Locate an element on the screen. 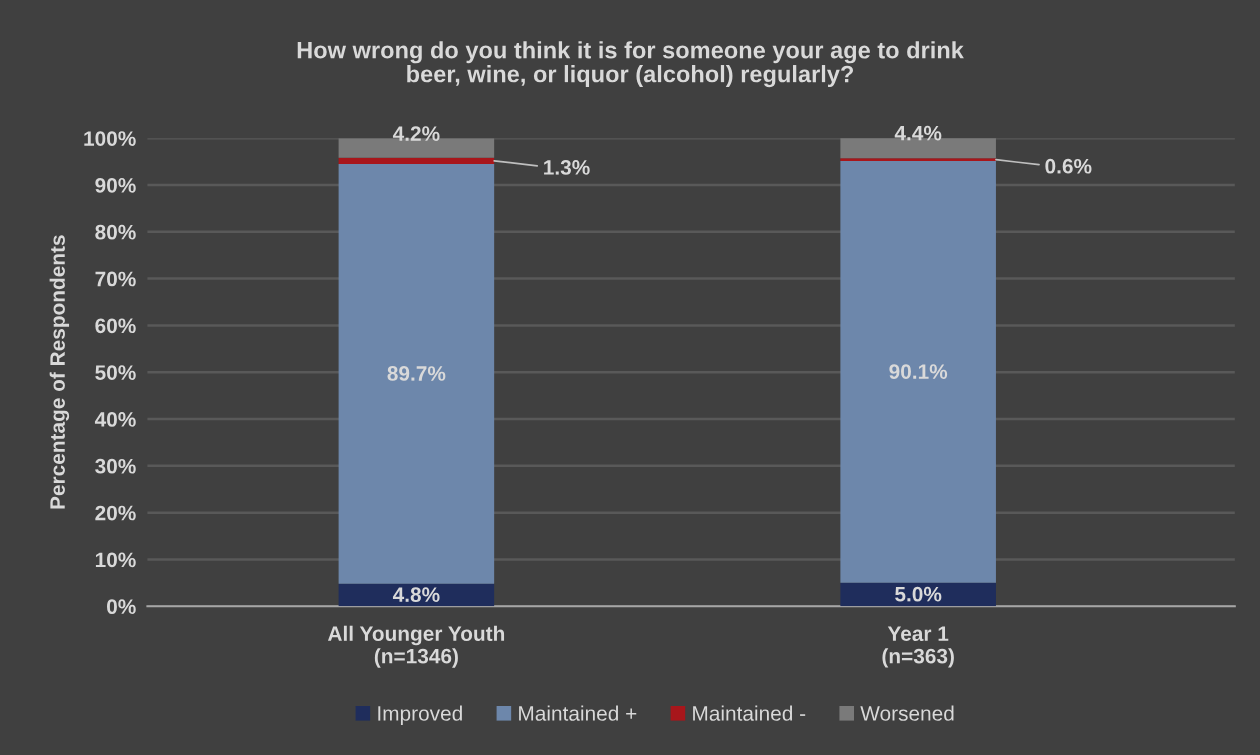 The width and height of the screenshot is (1260, 755). y-tick-label: 100% is located at coordinates (110, 138).